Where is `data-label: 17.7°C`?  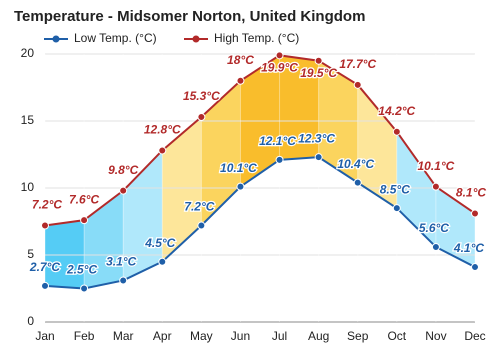
data-label: 17.7°C is located at coordinates (357, 64).